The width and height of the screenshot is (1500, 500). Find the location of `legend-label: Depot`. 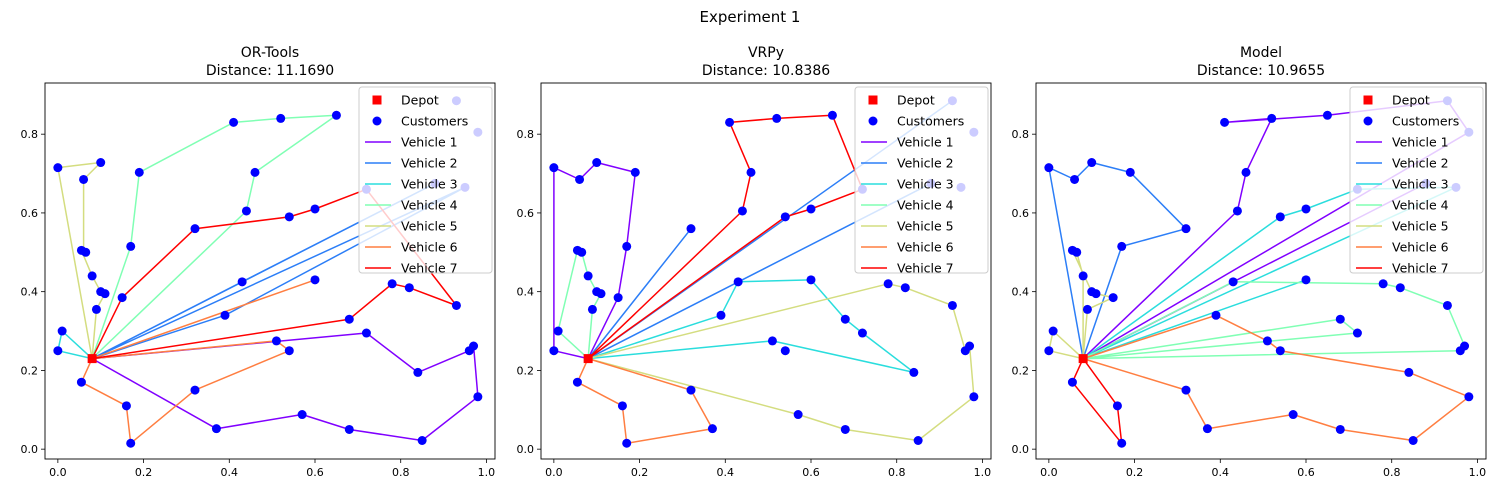

legend-label: Depot is located at coordinates (420, 100).